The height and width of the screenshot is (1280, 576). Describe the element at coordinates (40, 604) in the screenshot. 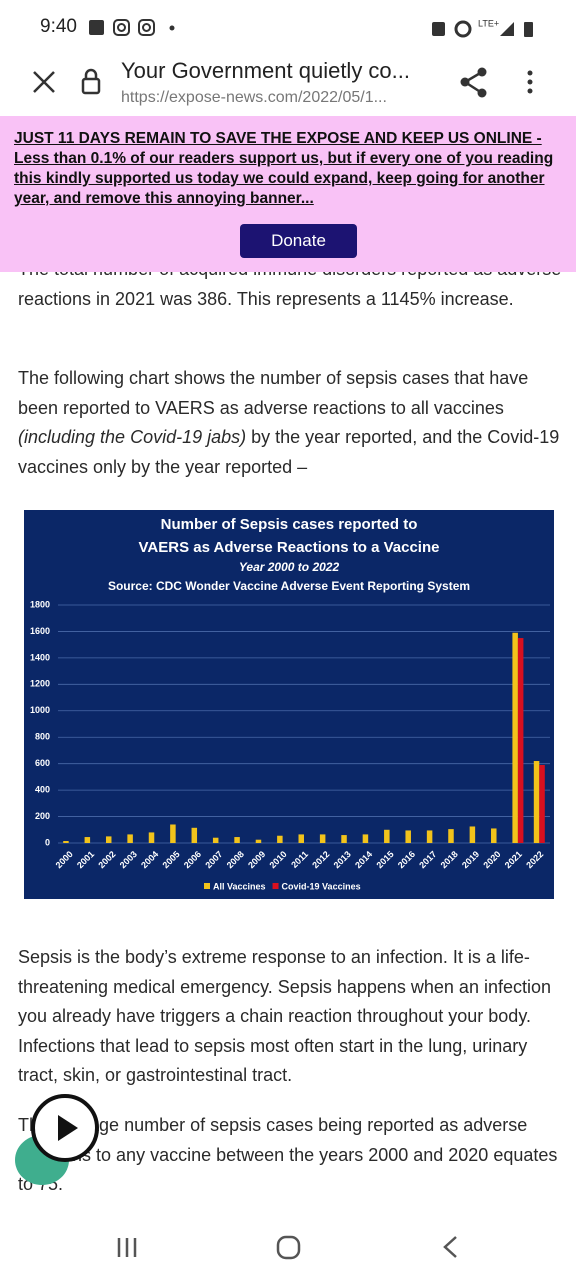

I see `y-tick-label: 1800` at that location.